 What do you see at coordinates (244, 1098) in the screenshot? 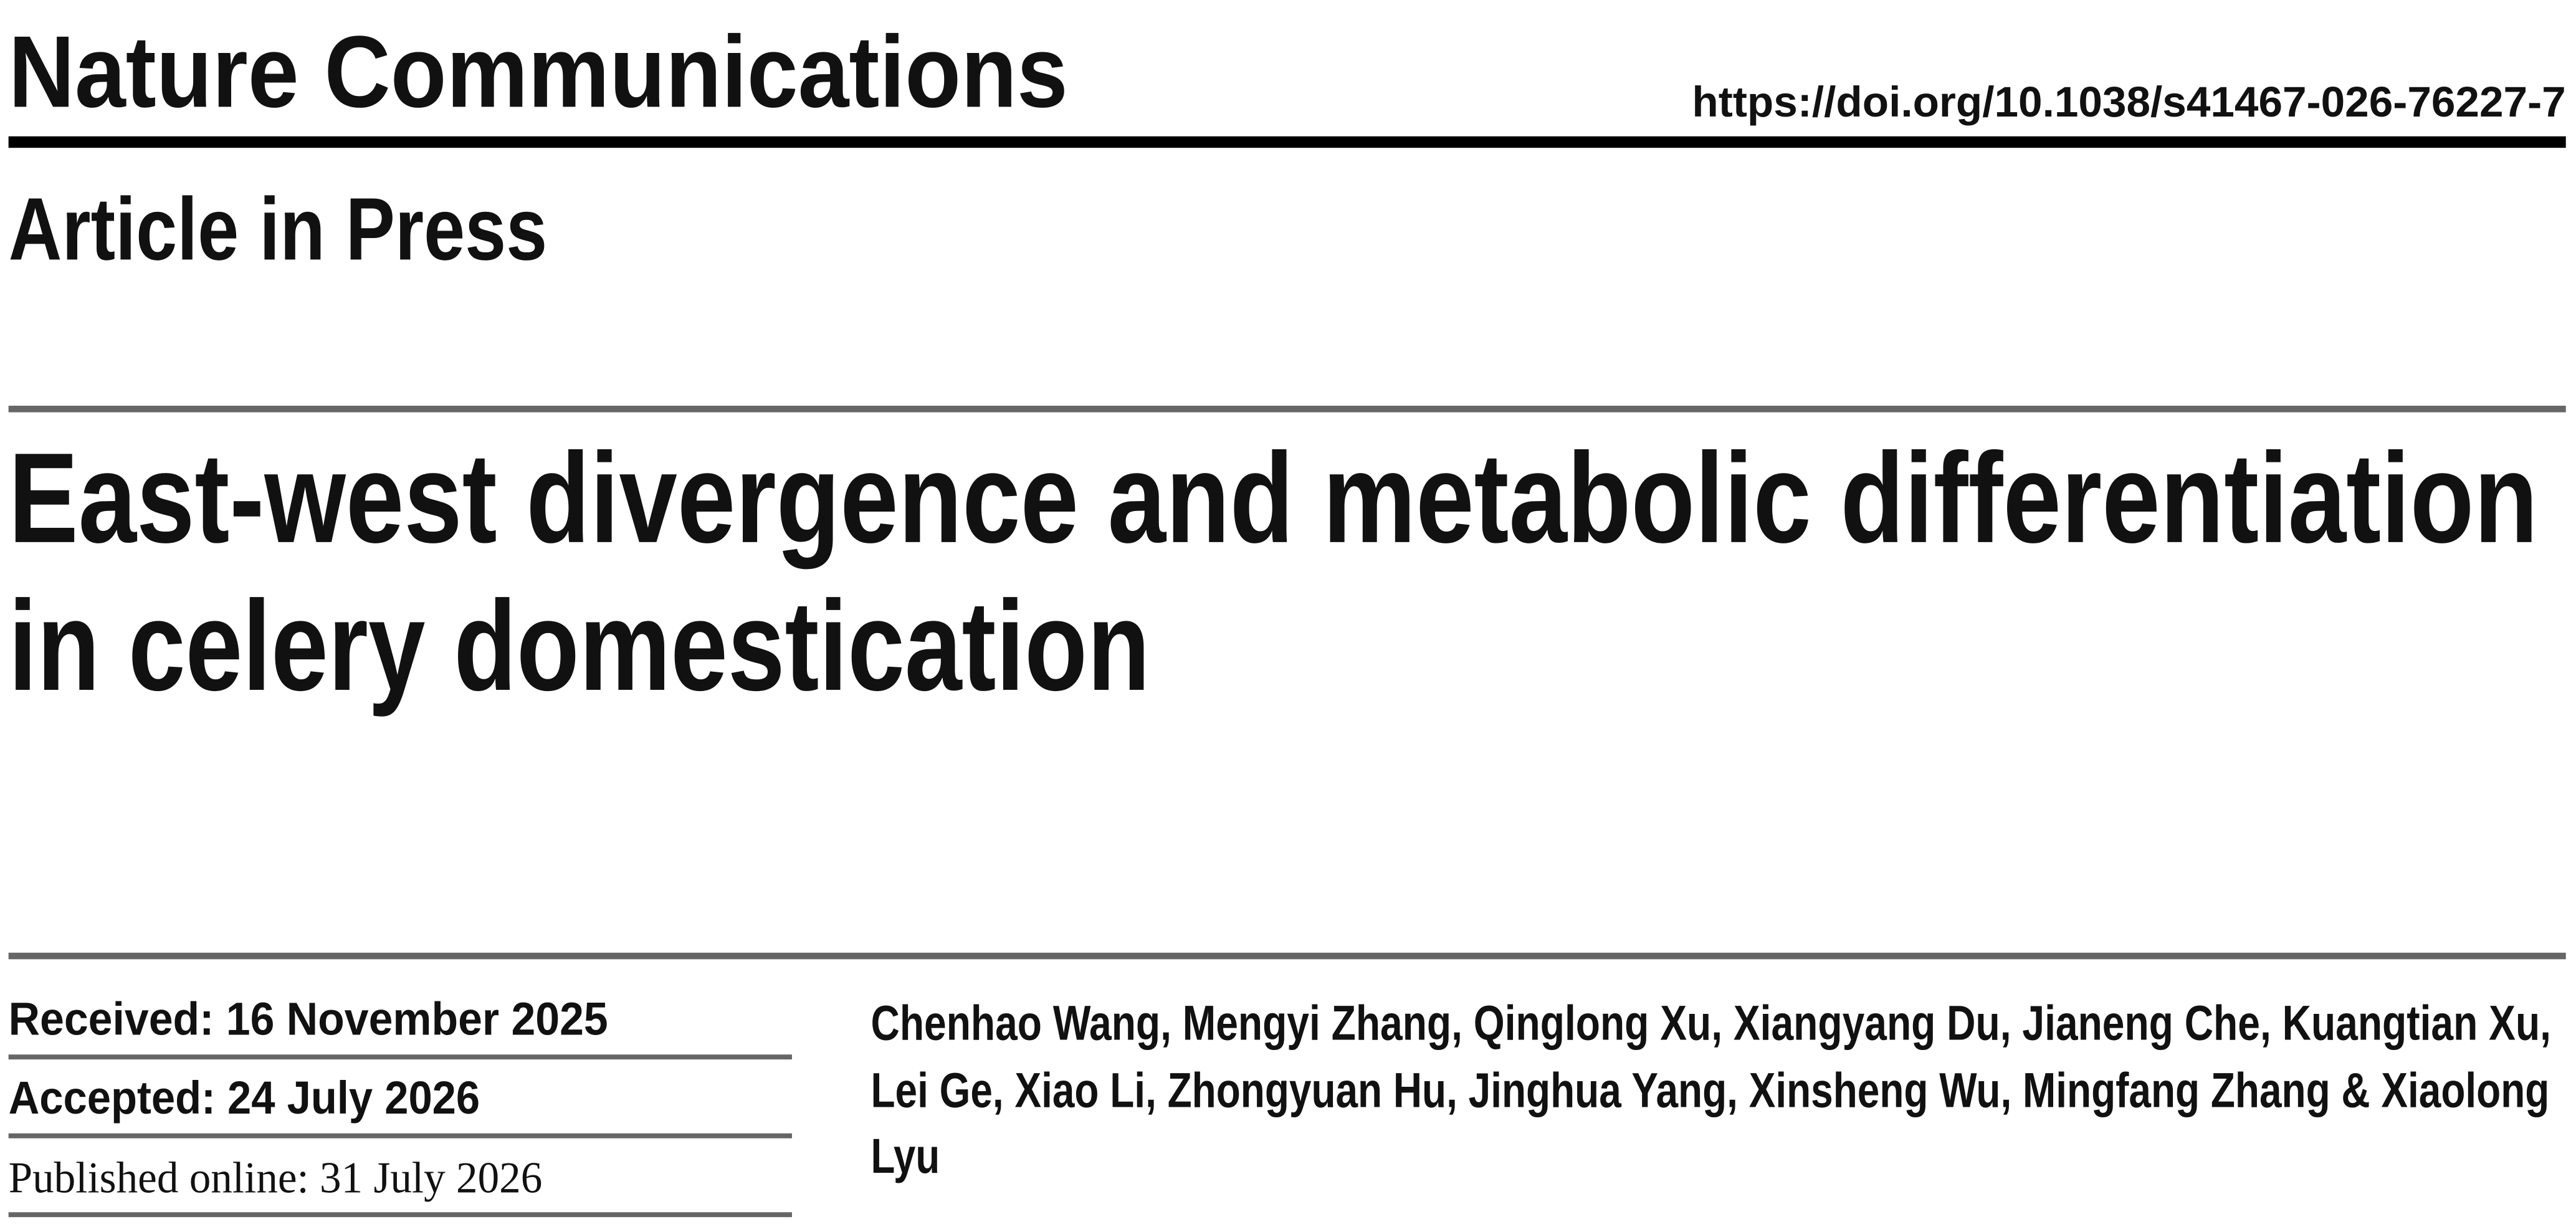
I see `accepted-date: Accepted: 24 July 2026` at bounding box center [244, 1098].